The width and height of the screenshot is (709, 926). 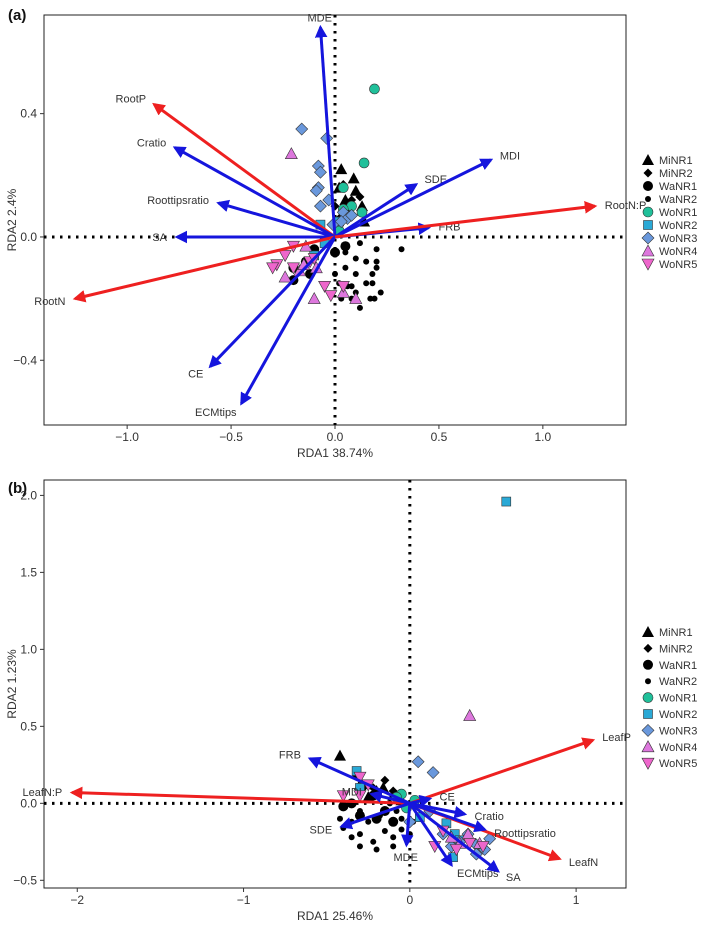 What do you see at coordinates (466, 220) in the screenshot?
I see `arrow-RootN:P` at bounding box center [466, 220].